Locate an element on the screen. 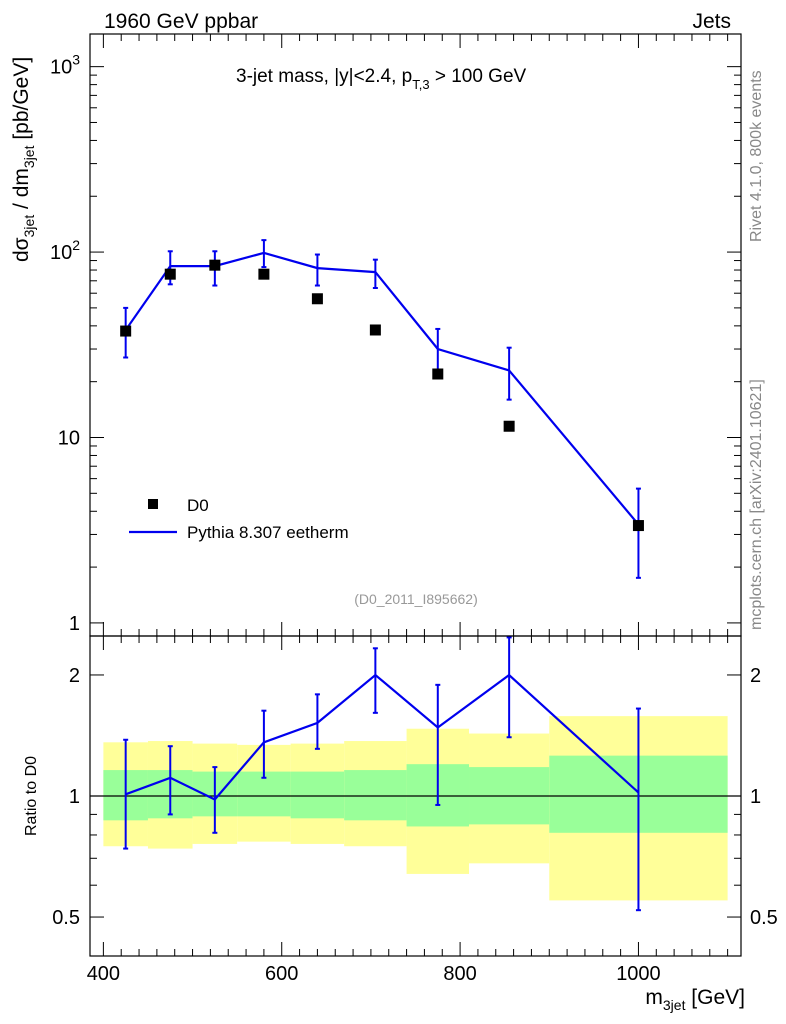  main-y-tick-label: 10³ is located at coordinates (65, 65).